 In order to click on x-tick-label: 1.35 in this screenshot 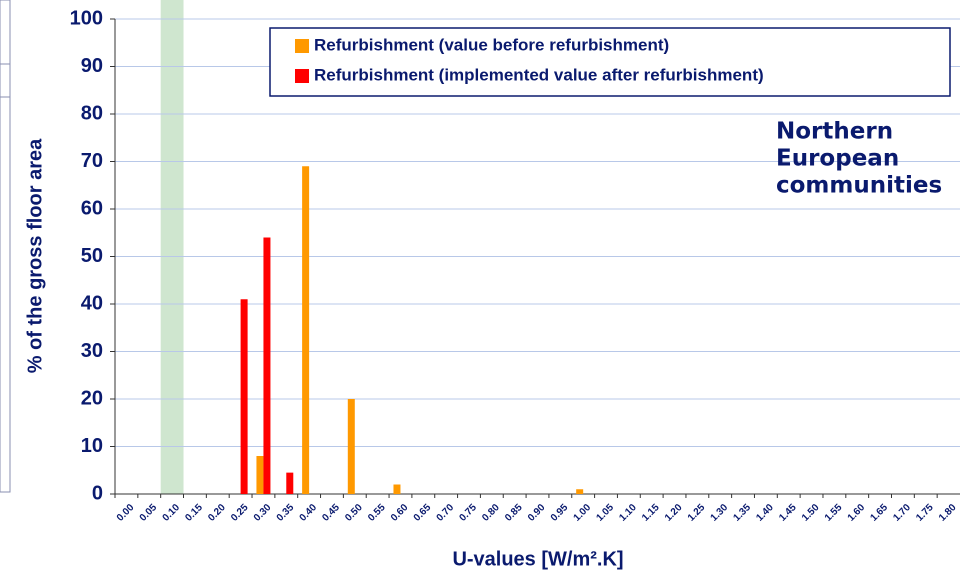, I will do `click(742, 513)`.